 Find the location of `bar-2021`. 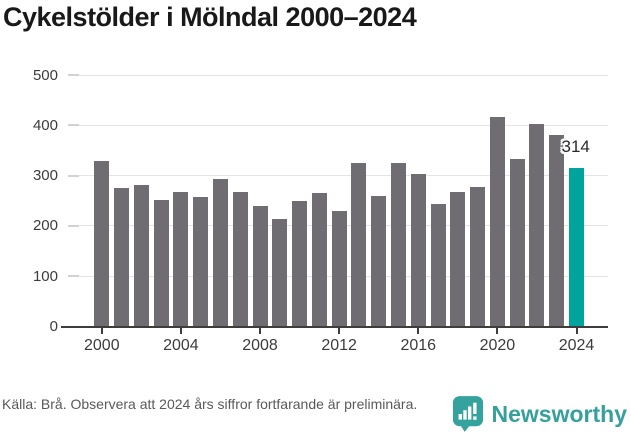

bar-2021 is located at coordinates (517, 242).